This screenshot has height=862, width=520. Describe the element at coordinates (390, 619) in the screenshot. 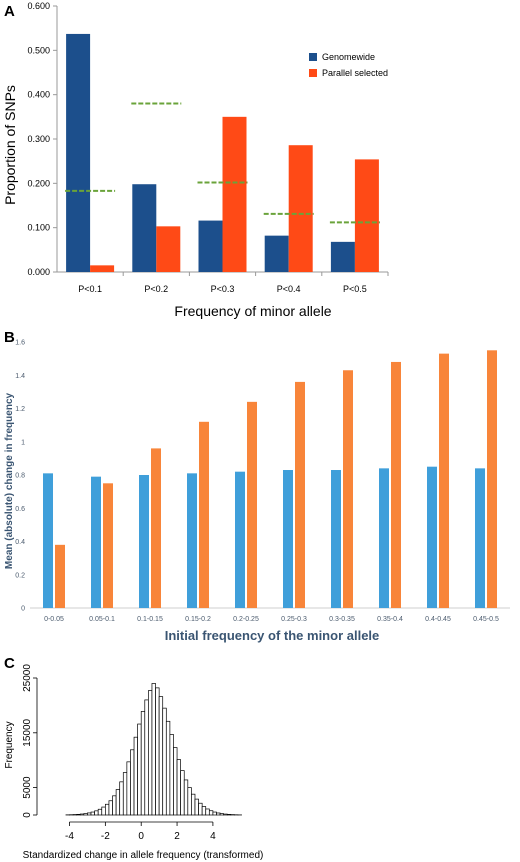

I see `panel-b-category-label: 0.35-0.4` at that location.